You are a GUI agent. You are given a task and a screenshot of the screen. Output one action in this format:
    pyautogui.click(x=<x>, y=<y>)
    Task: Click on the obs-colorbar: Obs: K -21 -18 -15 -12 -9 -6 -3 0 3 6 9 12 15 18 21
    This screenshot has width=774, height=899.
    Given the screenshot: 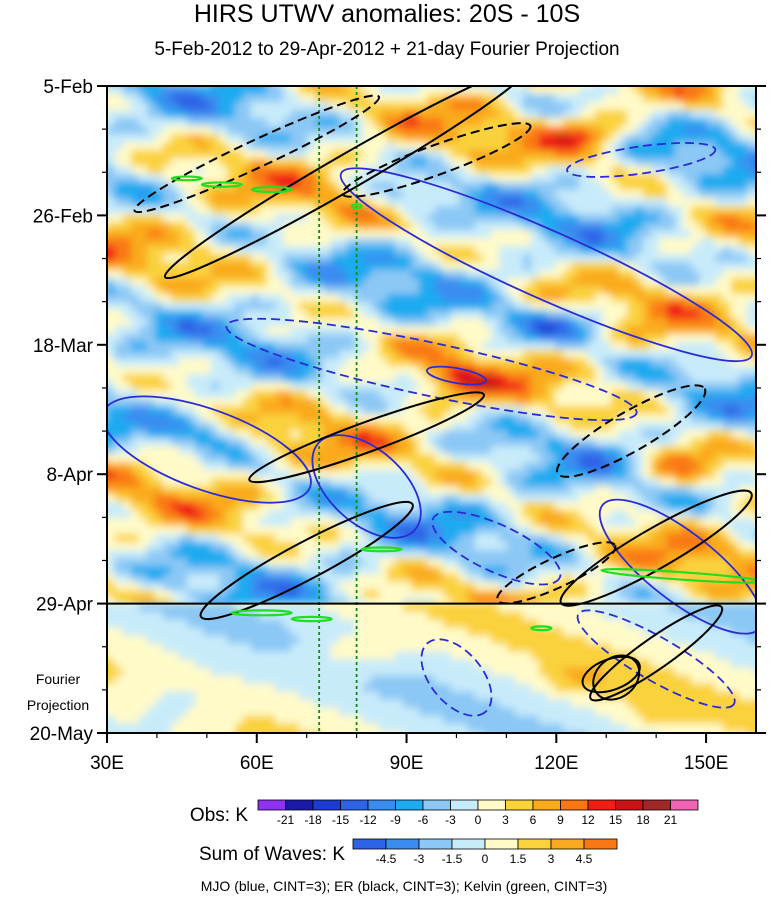 What is the action you would take?
    pyautogui.click(x=444, y=813)
    